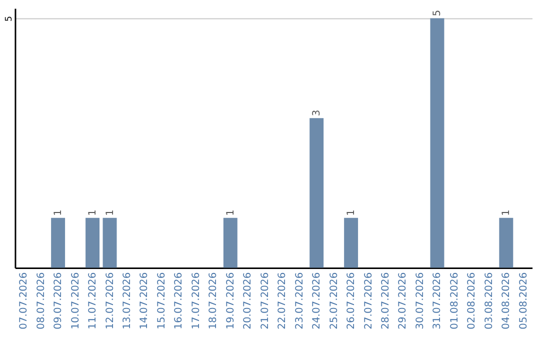  What do you see at coordinates (76, 301) in the screenshot?
I see `x-tick-label: 10.07.2026` at bounding box center [76, 301].